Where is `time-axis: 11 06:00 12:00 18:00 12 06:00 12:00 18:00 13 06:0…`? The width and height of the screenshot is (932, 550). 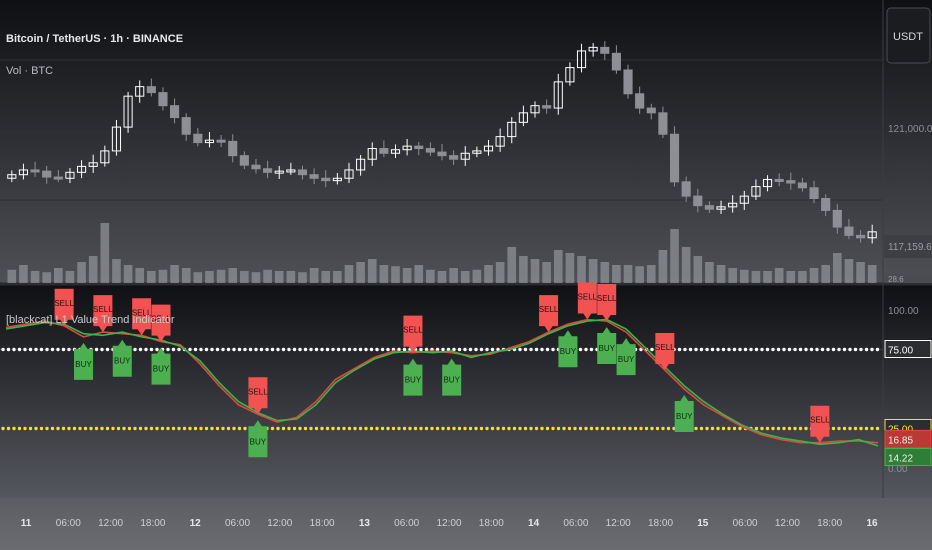
time-axis: 11 06:00 12:00 18:00 12 06:00 12:00 18:00 13 06:0… is located at coordinates (449, 523).